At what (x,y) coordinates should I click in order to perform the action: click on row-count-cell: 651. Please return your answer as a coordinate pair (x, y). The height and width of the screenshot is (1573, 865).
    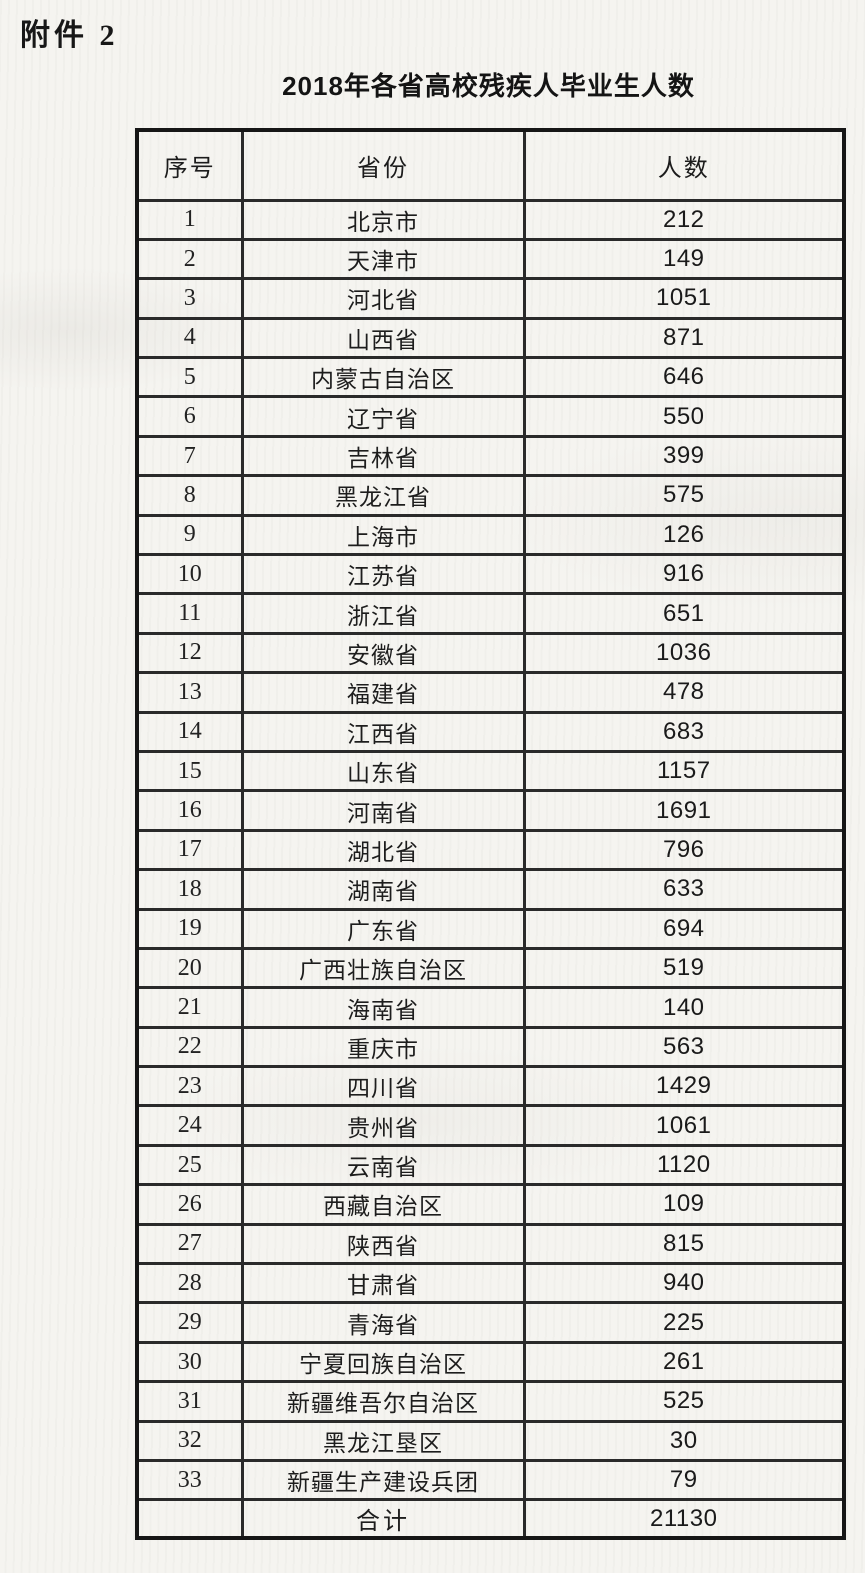
    Looking at the image, I should click on (684, 613).